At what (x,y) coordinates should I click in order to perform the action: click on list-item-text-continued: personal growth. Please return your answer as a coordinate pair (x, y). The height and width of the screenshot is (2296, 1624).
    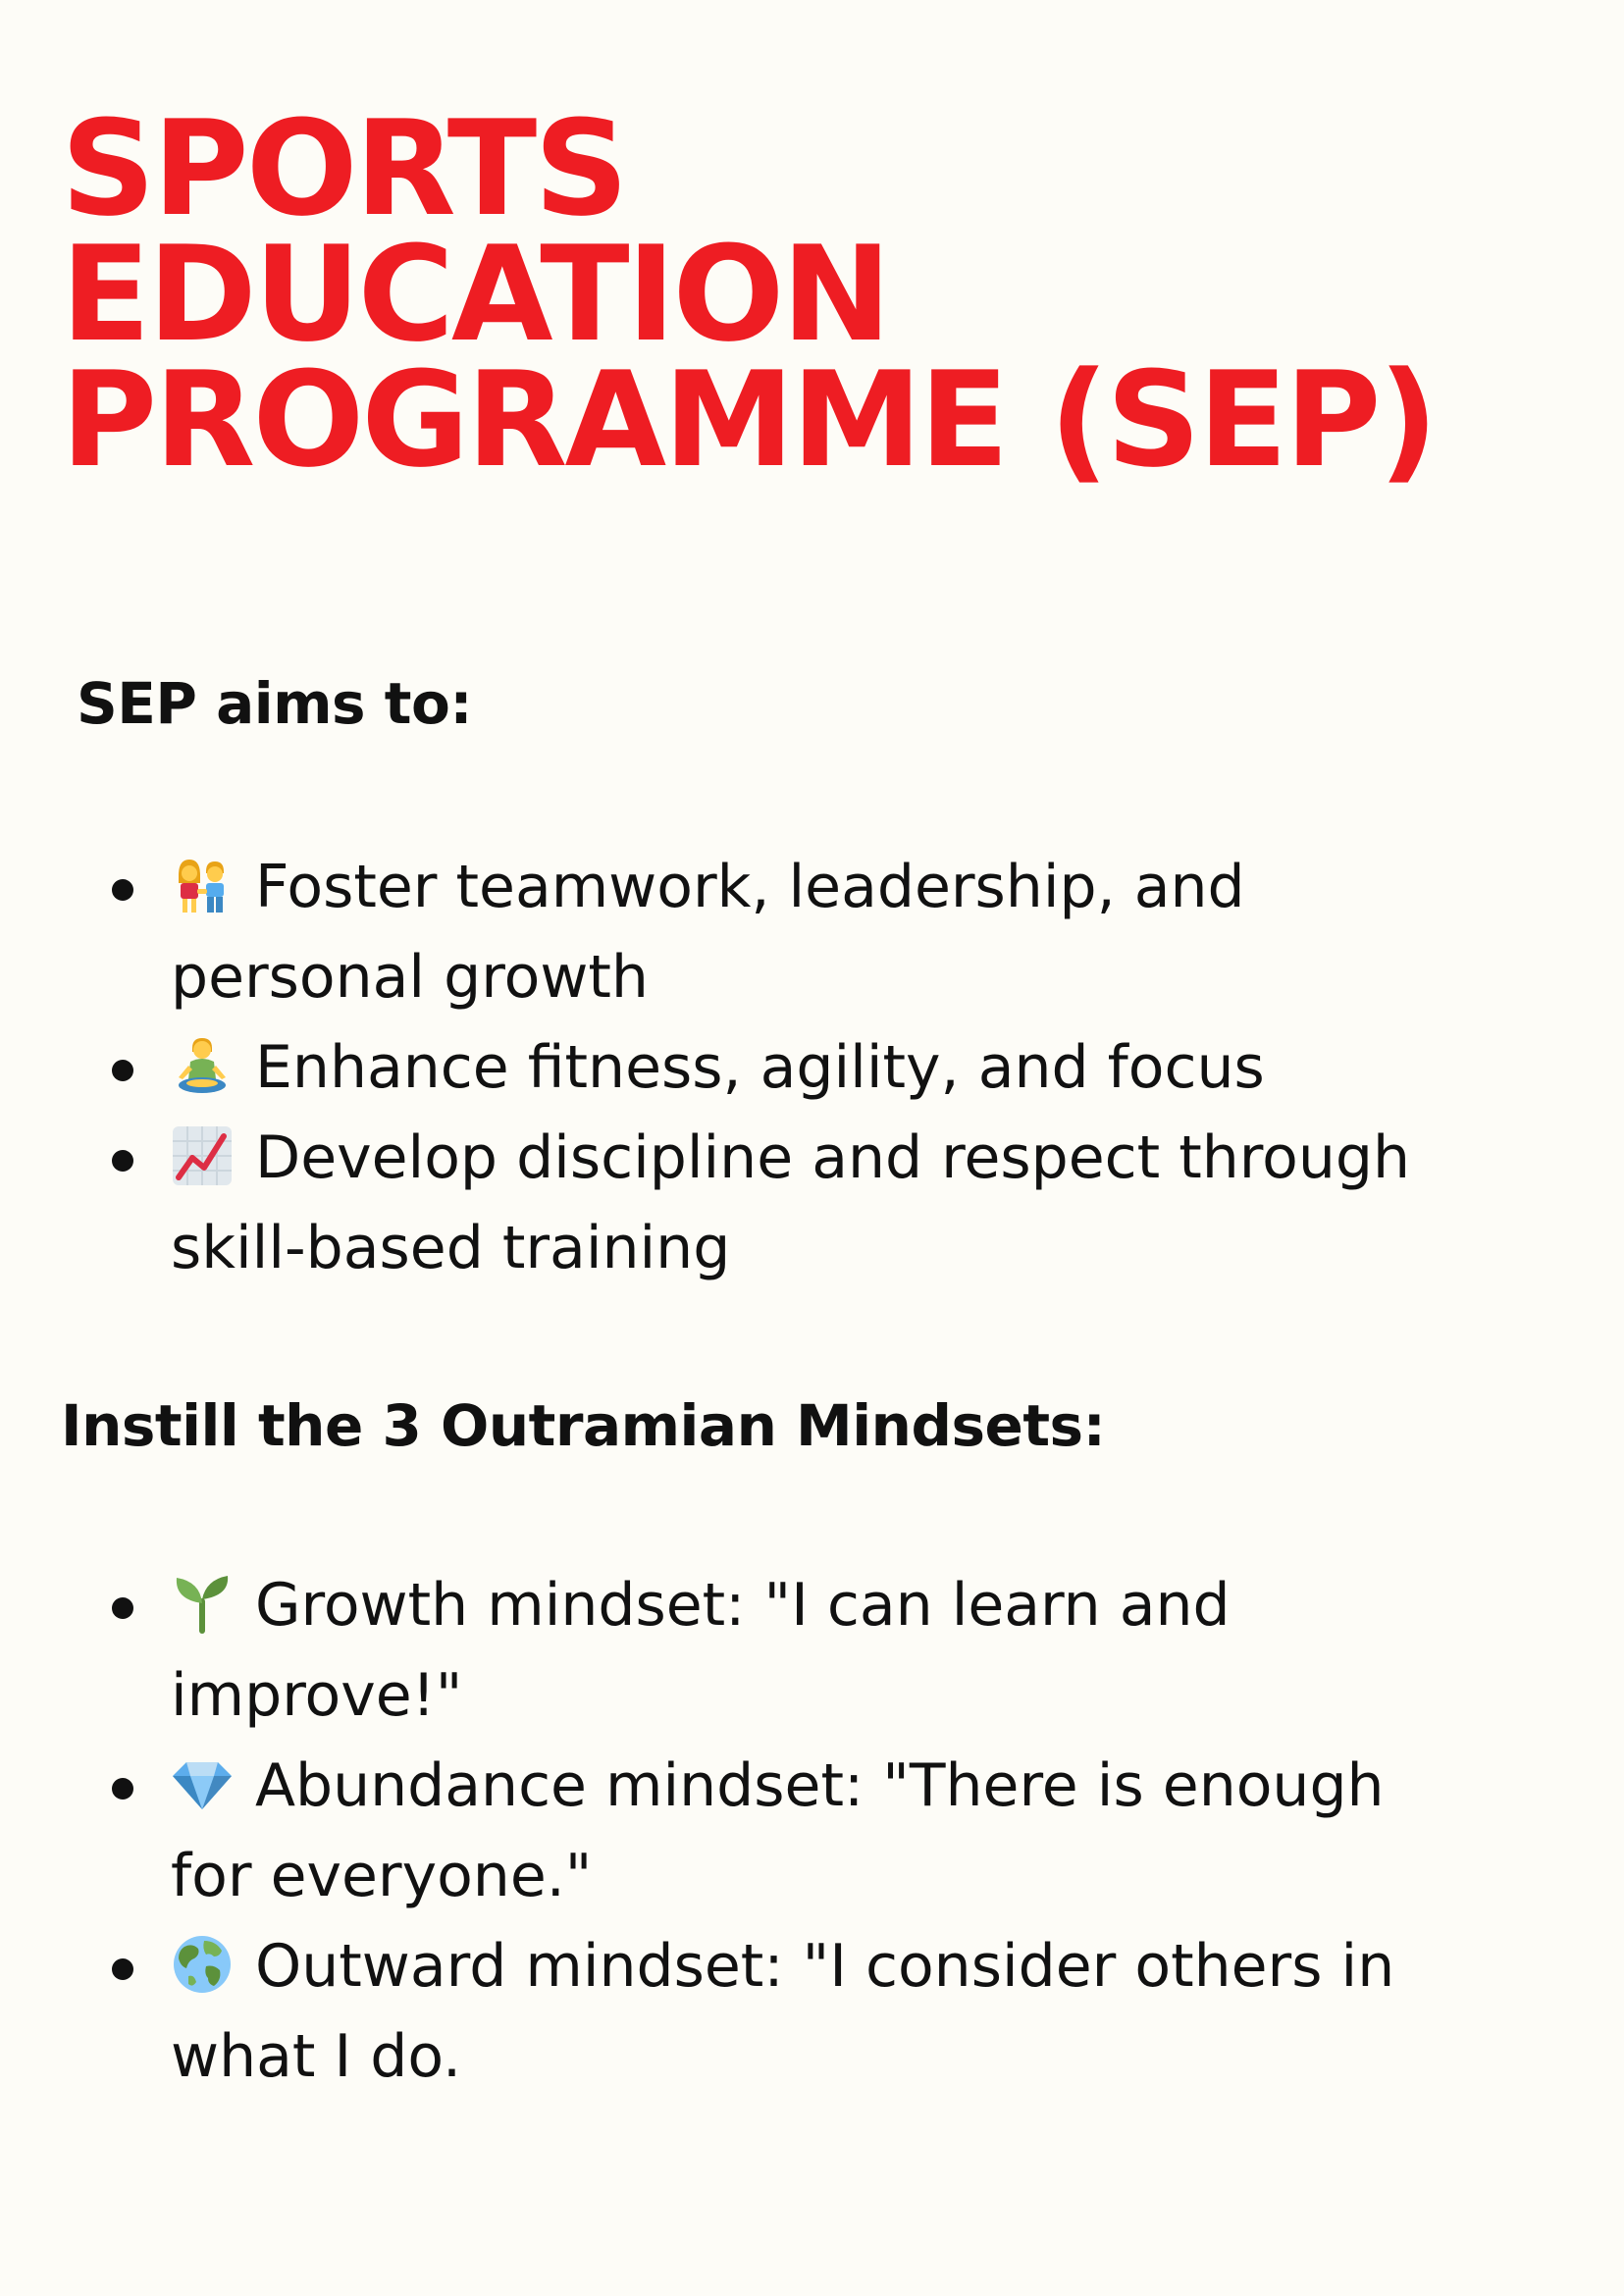
    Looking at the image, I should click on (410, 977).